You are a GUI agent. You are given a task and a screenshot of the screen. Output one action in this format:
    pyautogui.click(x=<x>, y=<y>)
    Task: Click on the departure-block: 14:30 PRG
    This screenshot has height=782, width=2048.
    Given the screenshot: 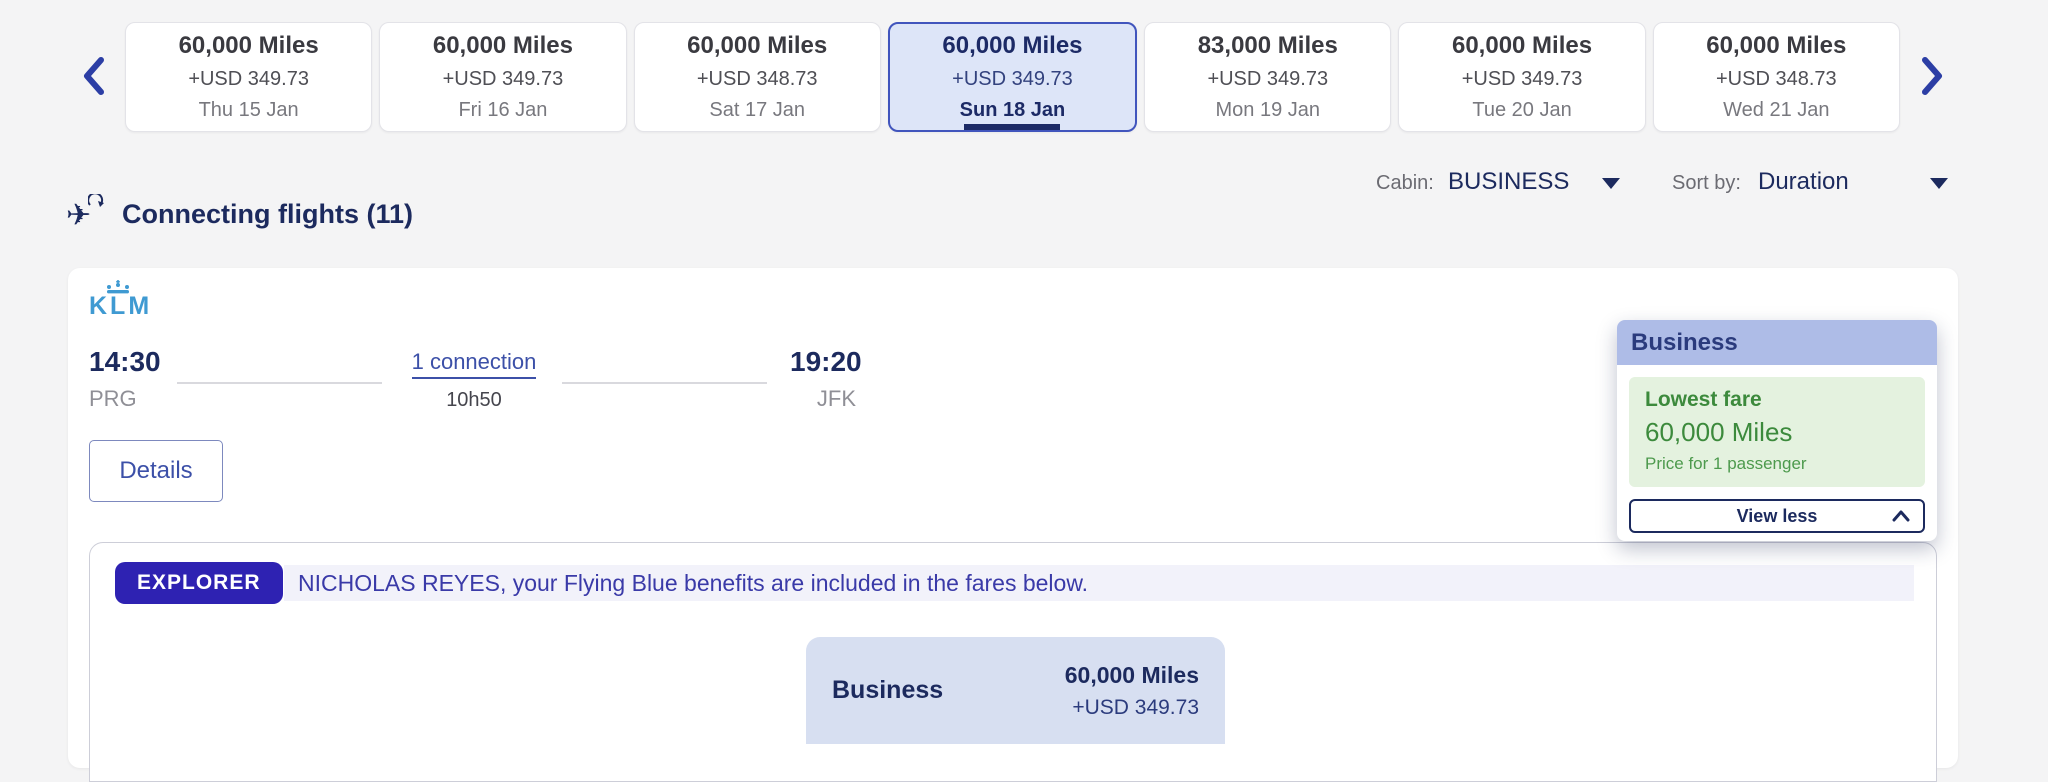 What is the action you would take?
    pyautogui.click(x=125, y=379)
    